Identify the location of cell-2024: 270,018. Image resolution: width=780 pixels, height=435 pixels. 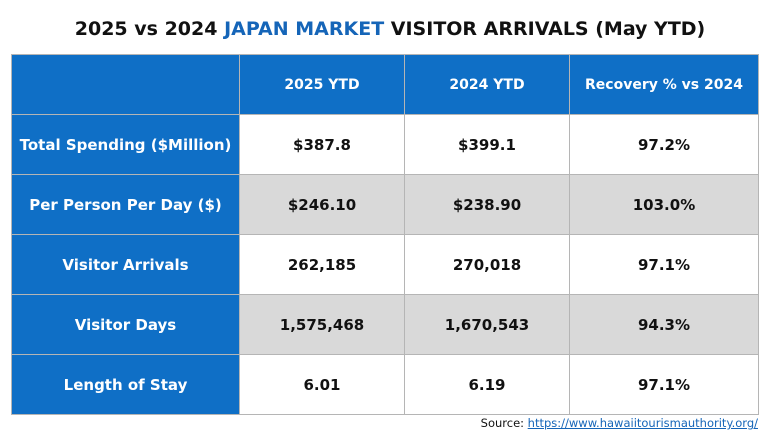
(487, 264).